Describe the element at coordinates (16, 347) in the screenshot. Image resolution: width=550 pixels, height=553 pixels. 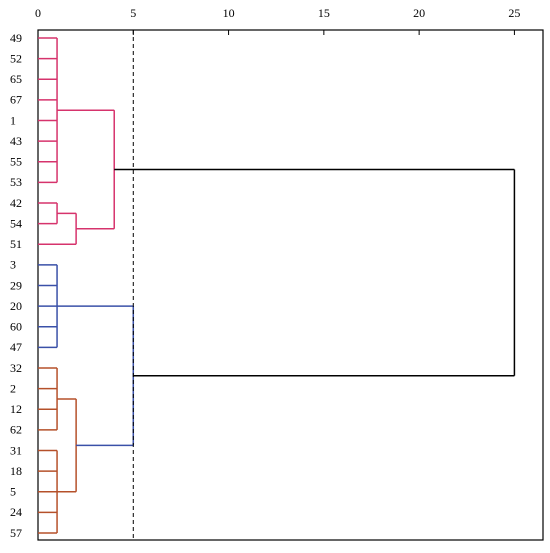
I see `leaf-label: 47` at that location.